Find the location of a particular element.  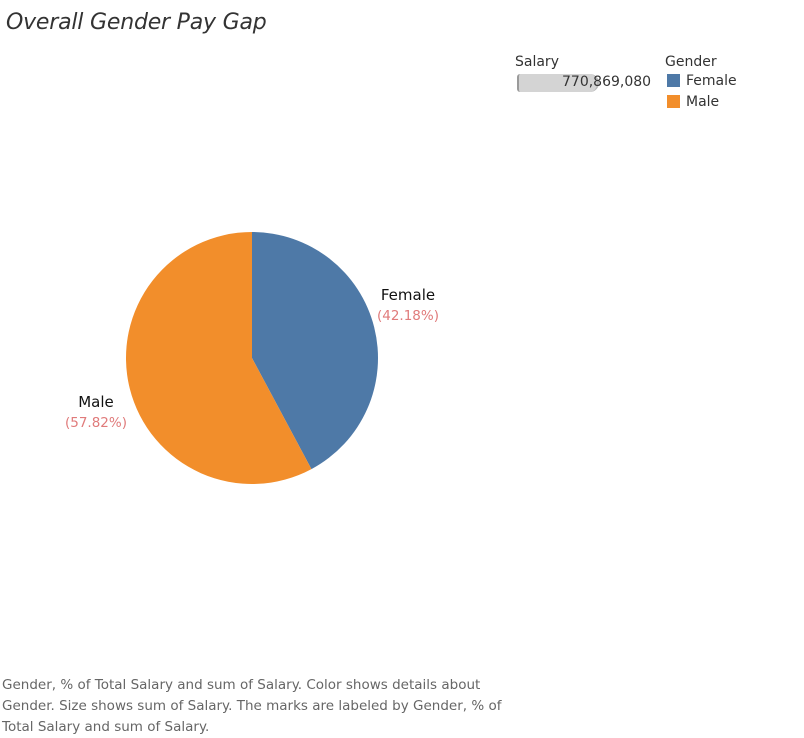

legend-item-female: Female is located at coordinates (730, 80).